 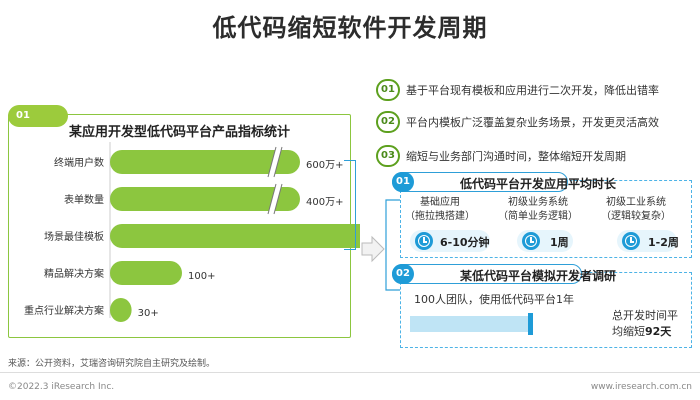 I want to click on benefit-number: 01, so click(x=388, y=90).